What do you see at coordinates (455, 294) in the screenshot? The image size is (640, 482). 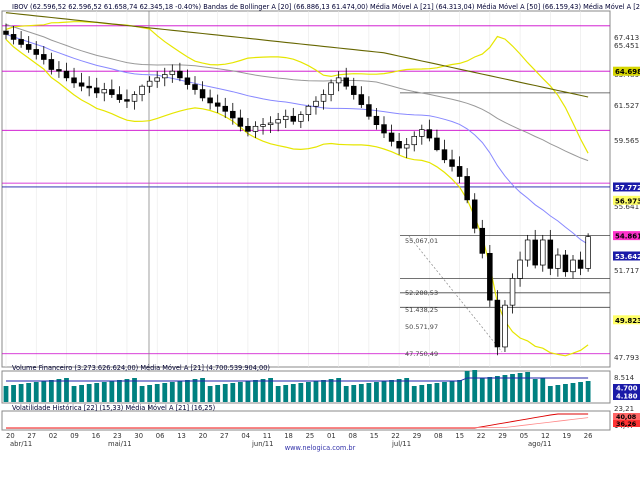 I see `fib-trend-line` at bounding box center [455, 294].